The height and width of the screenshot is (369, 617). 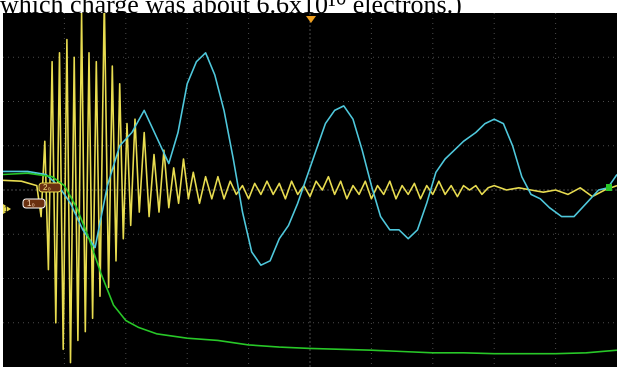 I want to click on right-edge-marker, so click(x=609, y=187).